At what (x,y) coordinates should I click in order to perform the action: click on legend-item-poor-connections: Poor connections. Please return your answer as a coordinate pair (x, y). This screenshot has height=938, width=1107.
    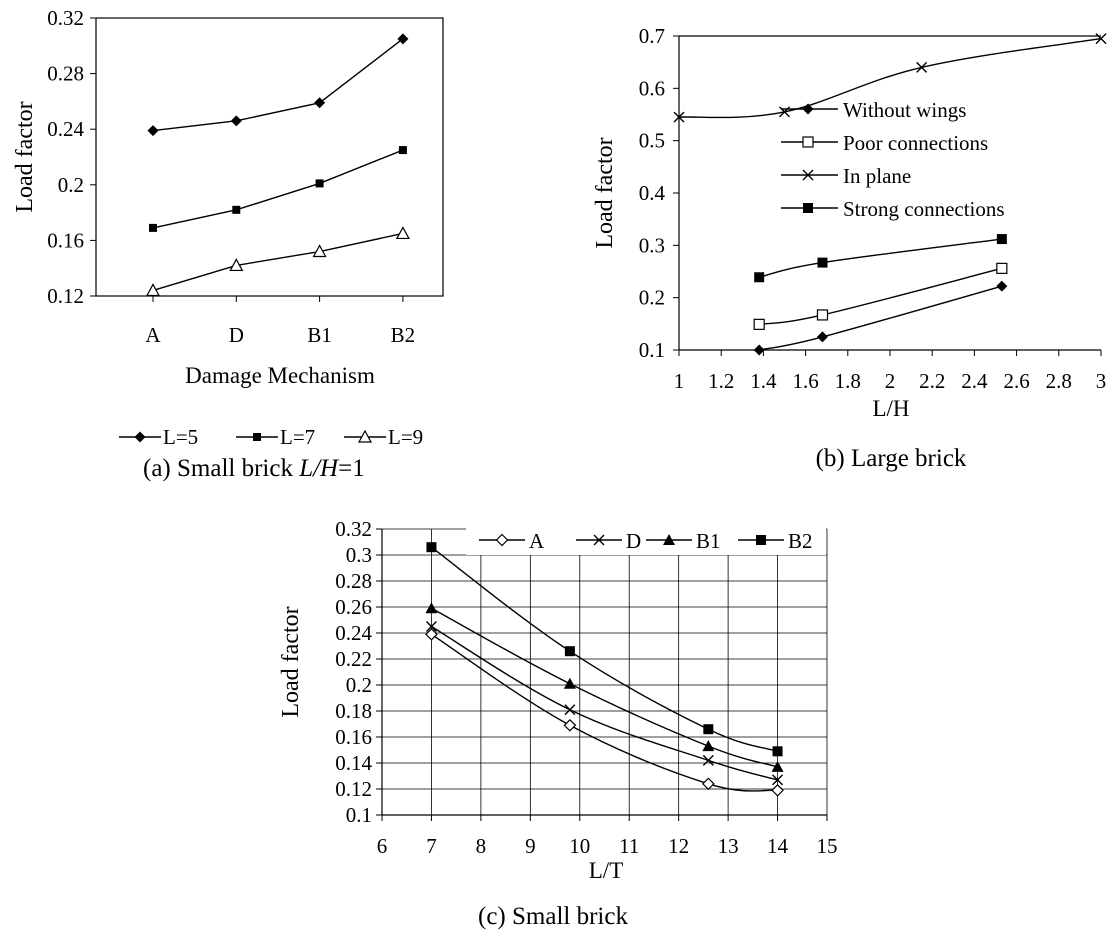
    Looking at the image, I should click on (884, 143).